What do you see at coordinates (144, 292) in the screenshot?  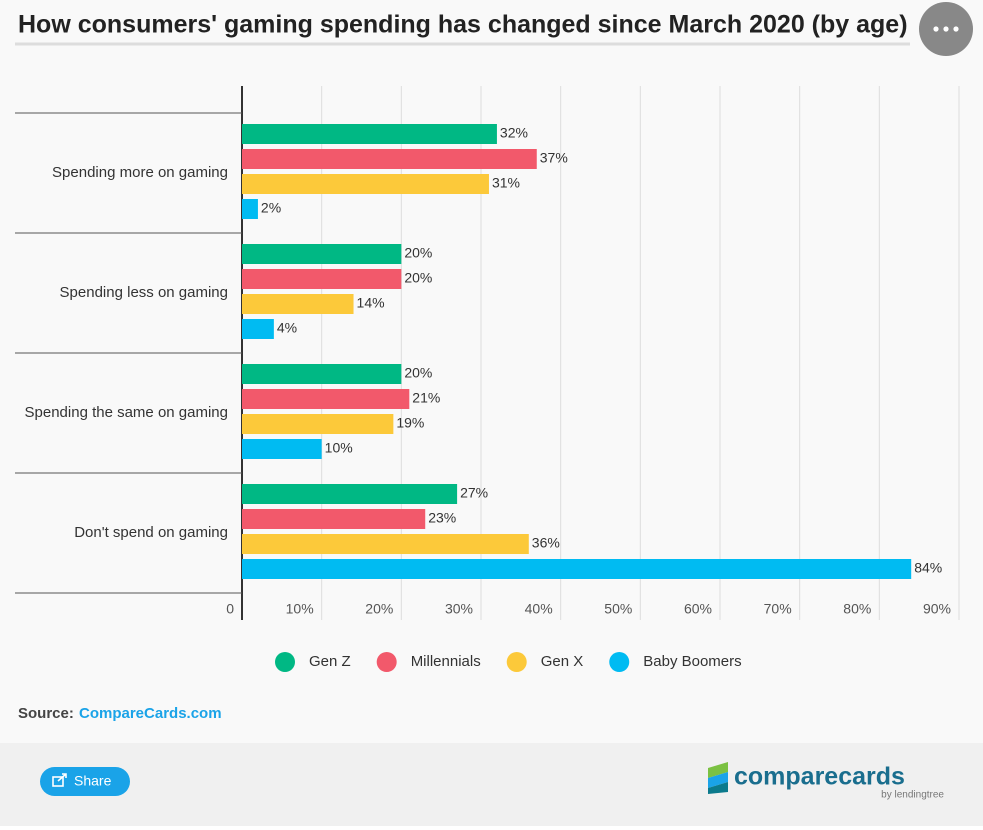 I see `y-tick-label: Spending less on gaming` at bounding box center [144, 292].